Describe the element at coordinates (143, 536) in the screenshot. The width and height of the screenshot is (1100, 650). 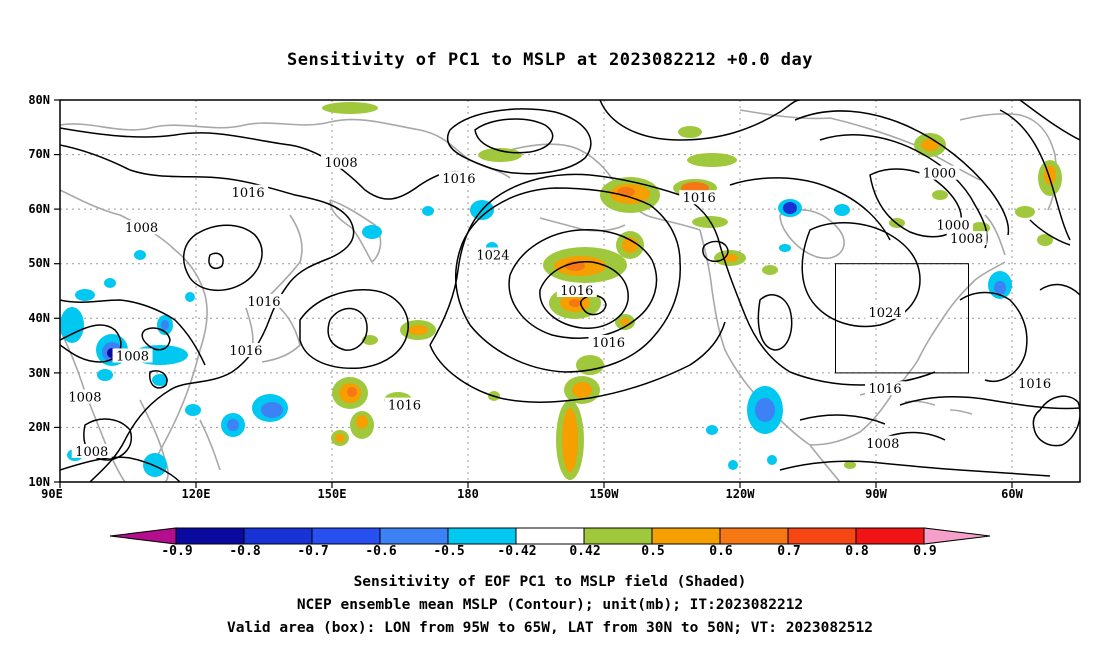
I see `colorbar-arrow-min` at that location.